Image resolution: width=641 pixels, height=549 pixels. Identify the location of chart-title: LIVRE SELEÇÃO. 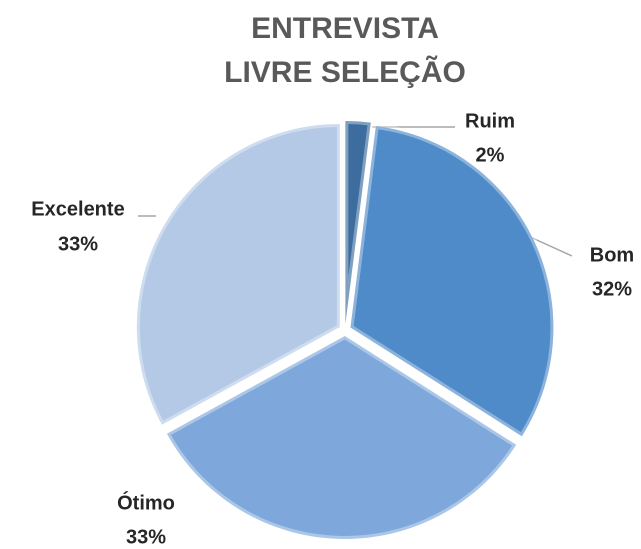
(345, 72).